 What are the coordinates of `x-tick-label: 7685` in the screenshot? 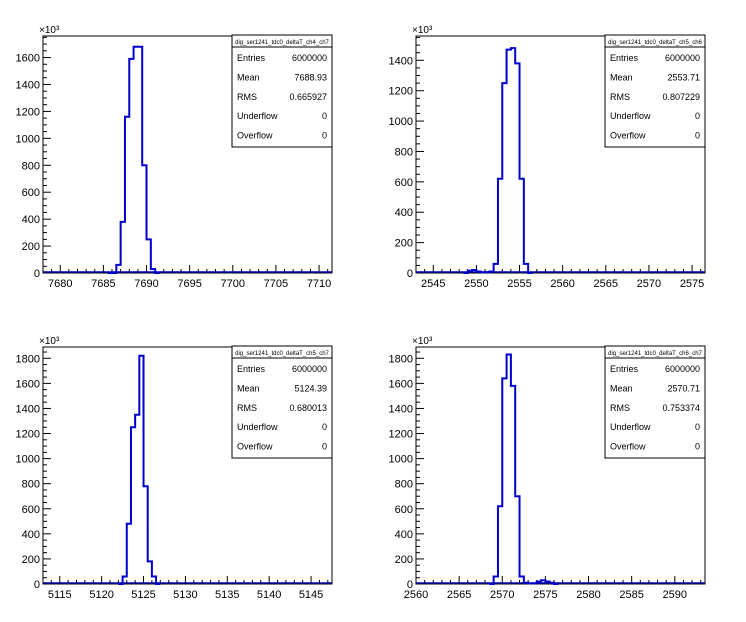 It's located at (103, 284).